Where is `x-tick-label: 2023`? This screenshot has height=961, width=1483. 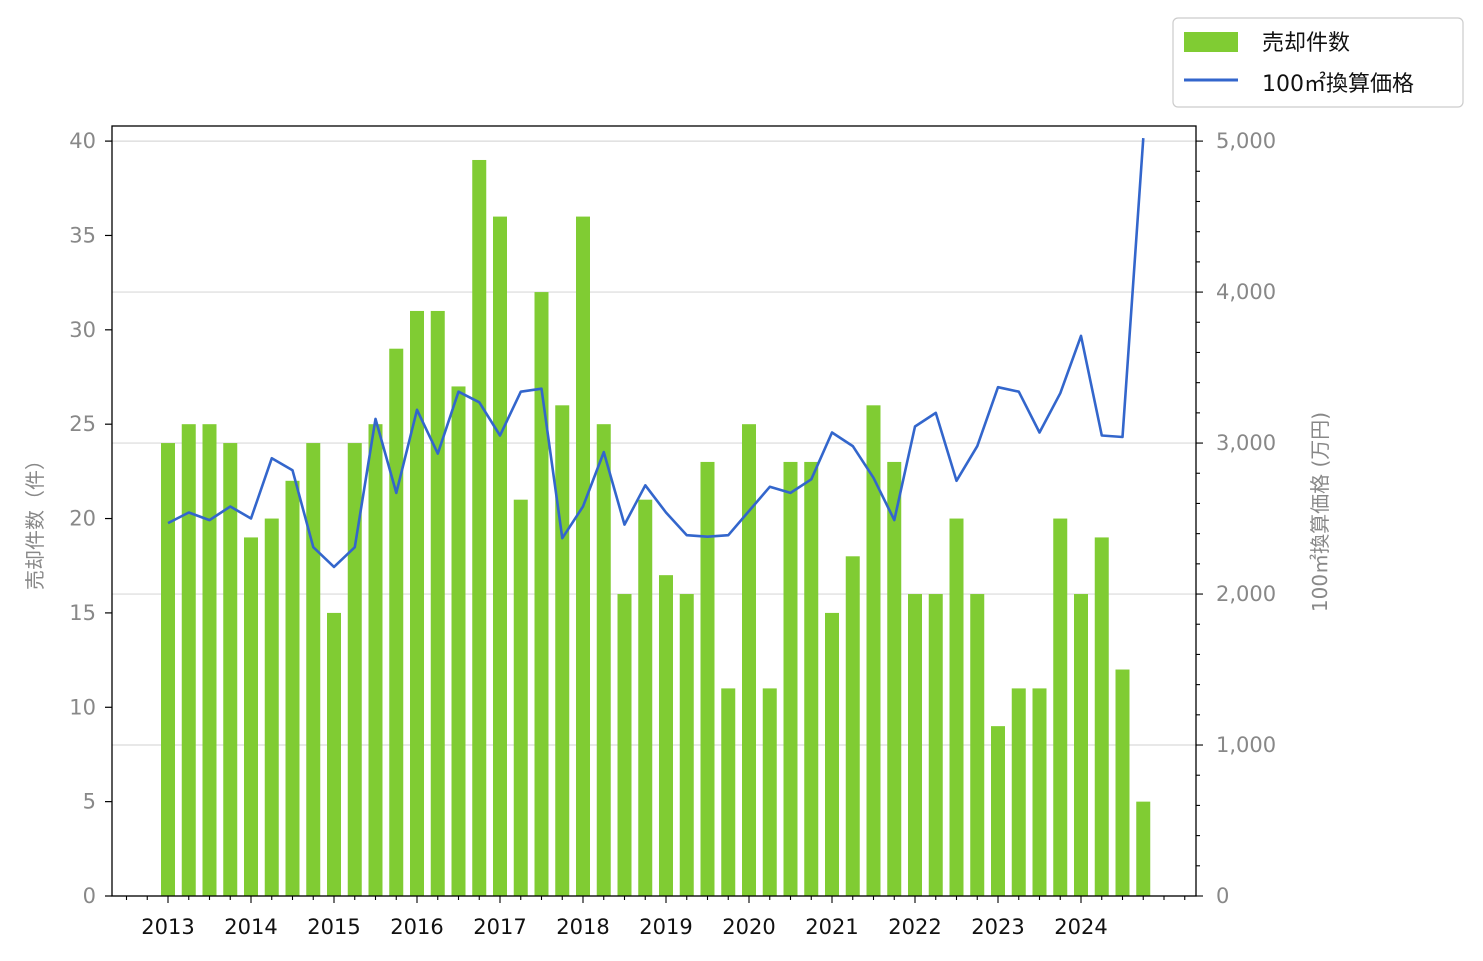
x-tick-label: 2023 is located at coordinates (997, 927).